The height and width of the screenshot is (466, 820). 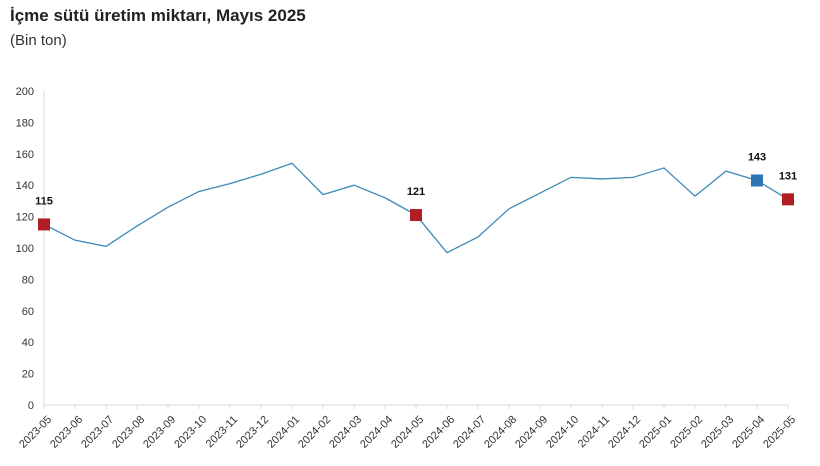 I want to click on x-tick-label: 2023-07, so click(x=97, y=432).